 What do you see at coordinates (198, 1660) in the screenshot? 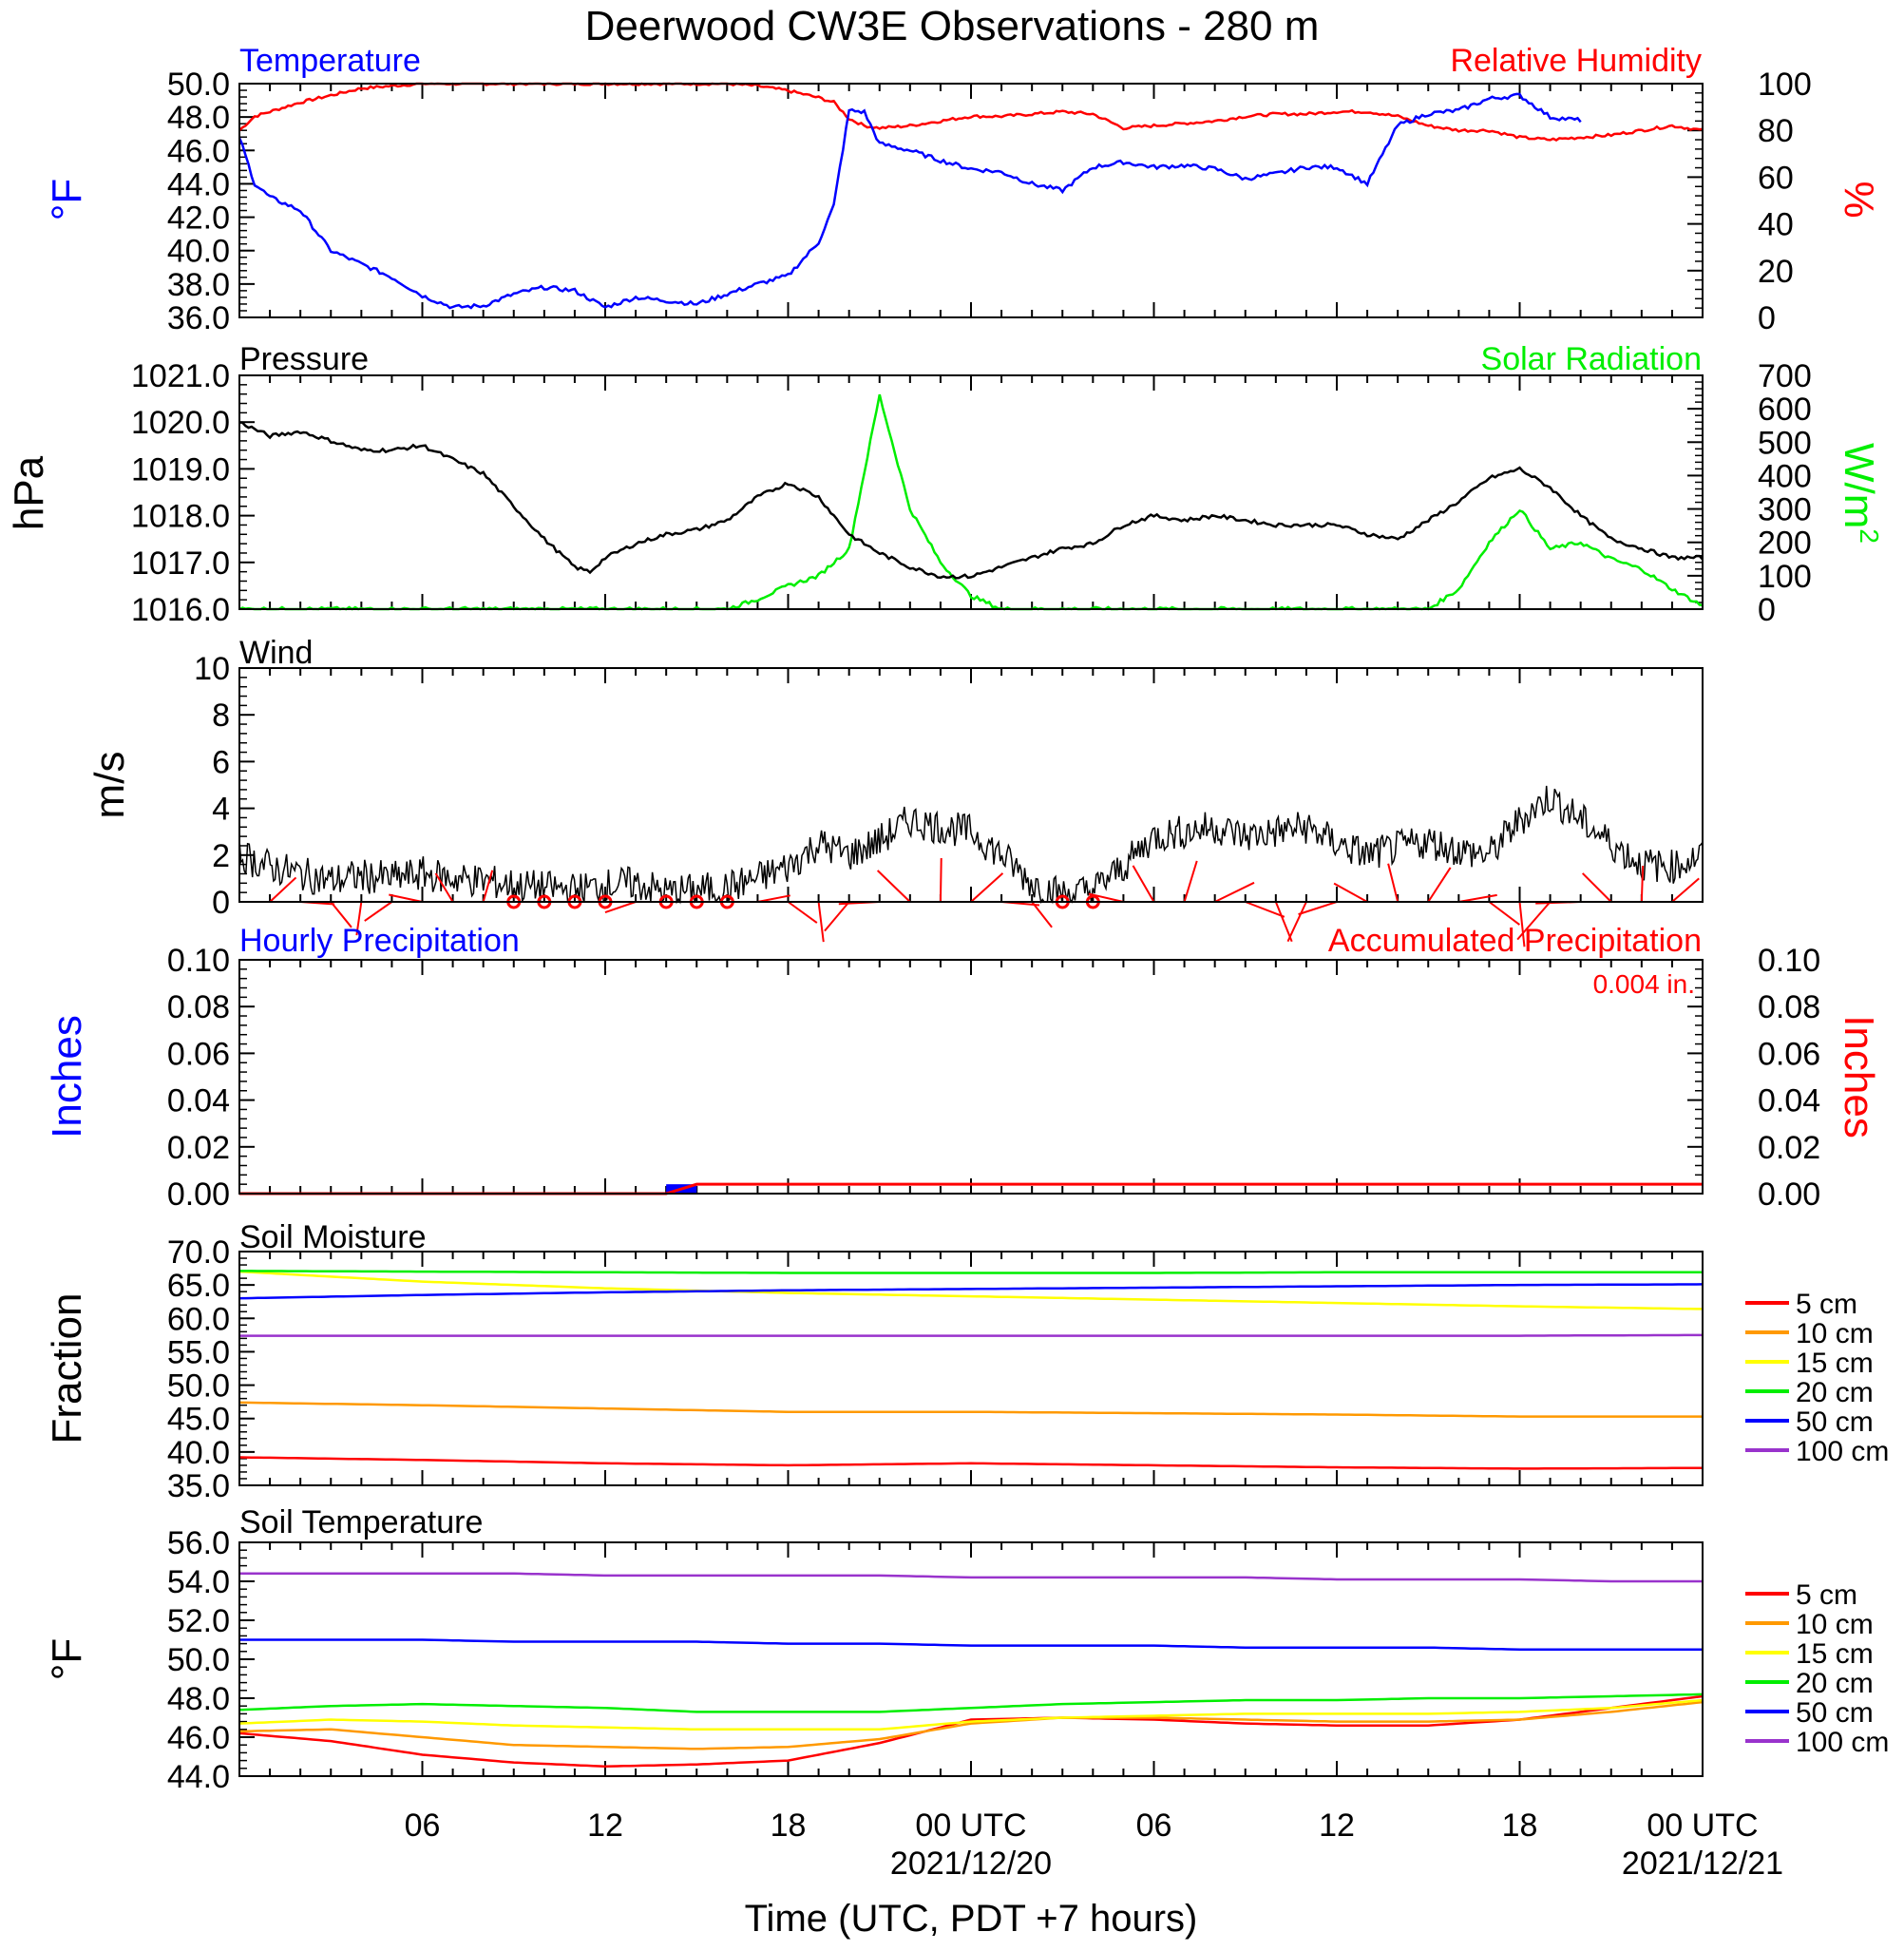
I see `y-tick-label: 50.0` at bounding box center [198, 1660].